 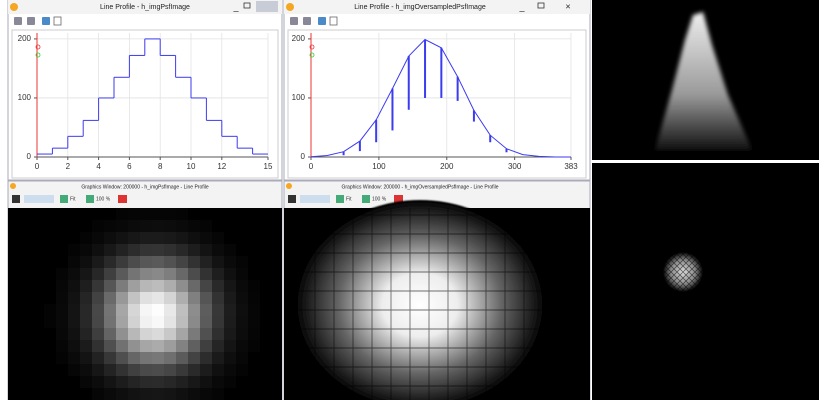 What do you see at coordinates (38, 47) in the screenshot?
I see `marker-red` at bounding box center [38, 47].